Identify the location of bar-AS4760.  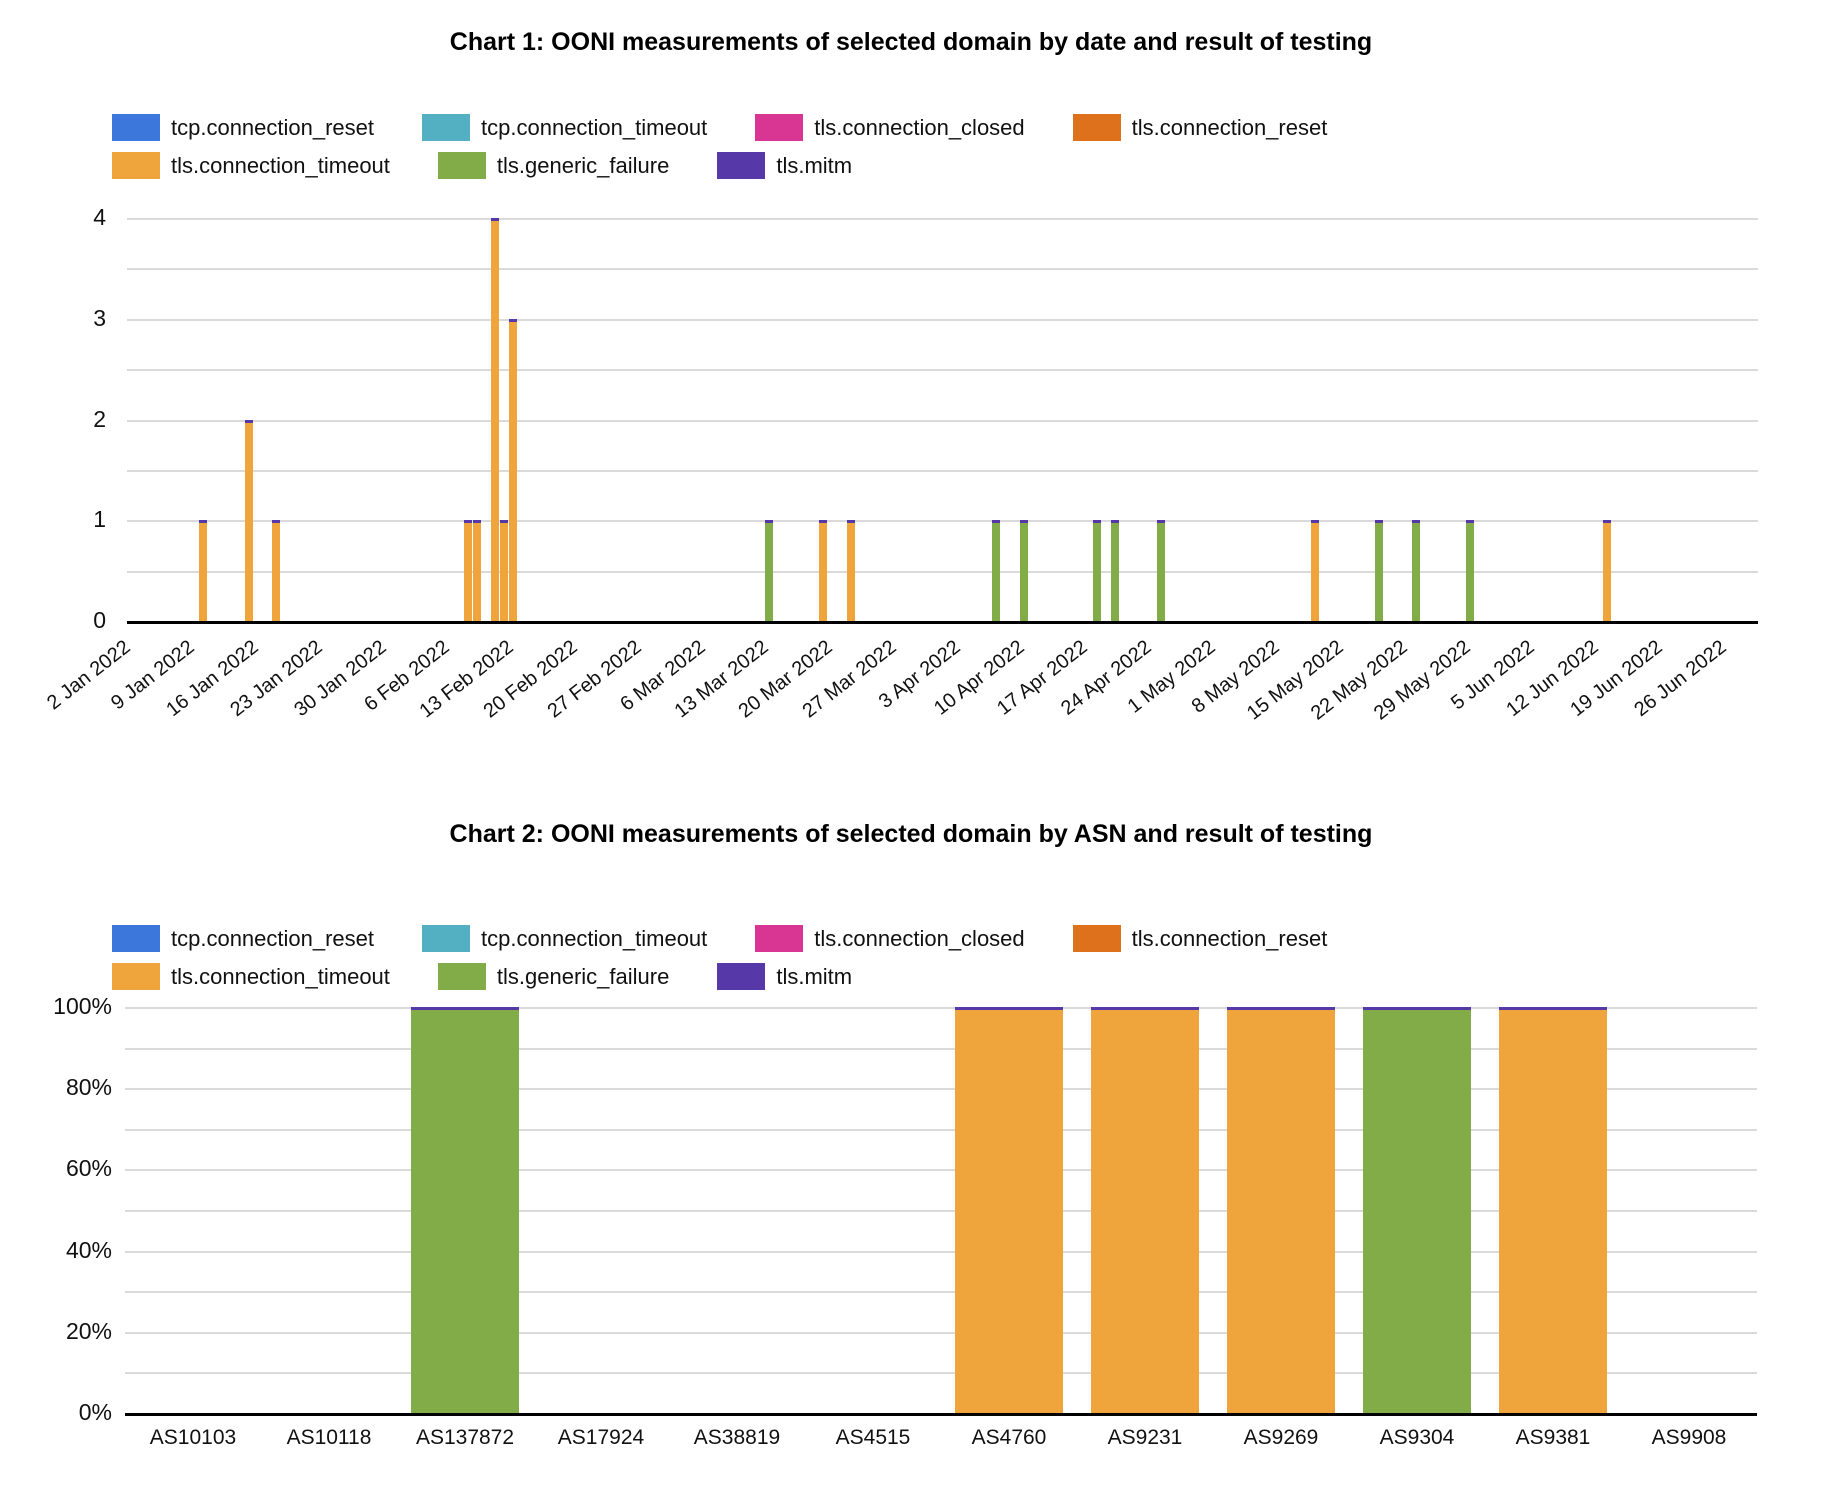
(1009, 1210).